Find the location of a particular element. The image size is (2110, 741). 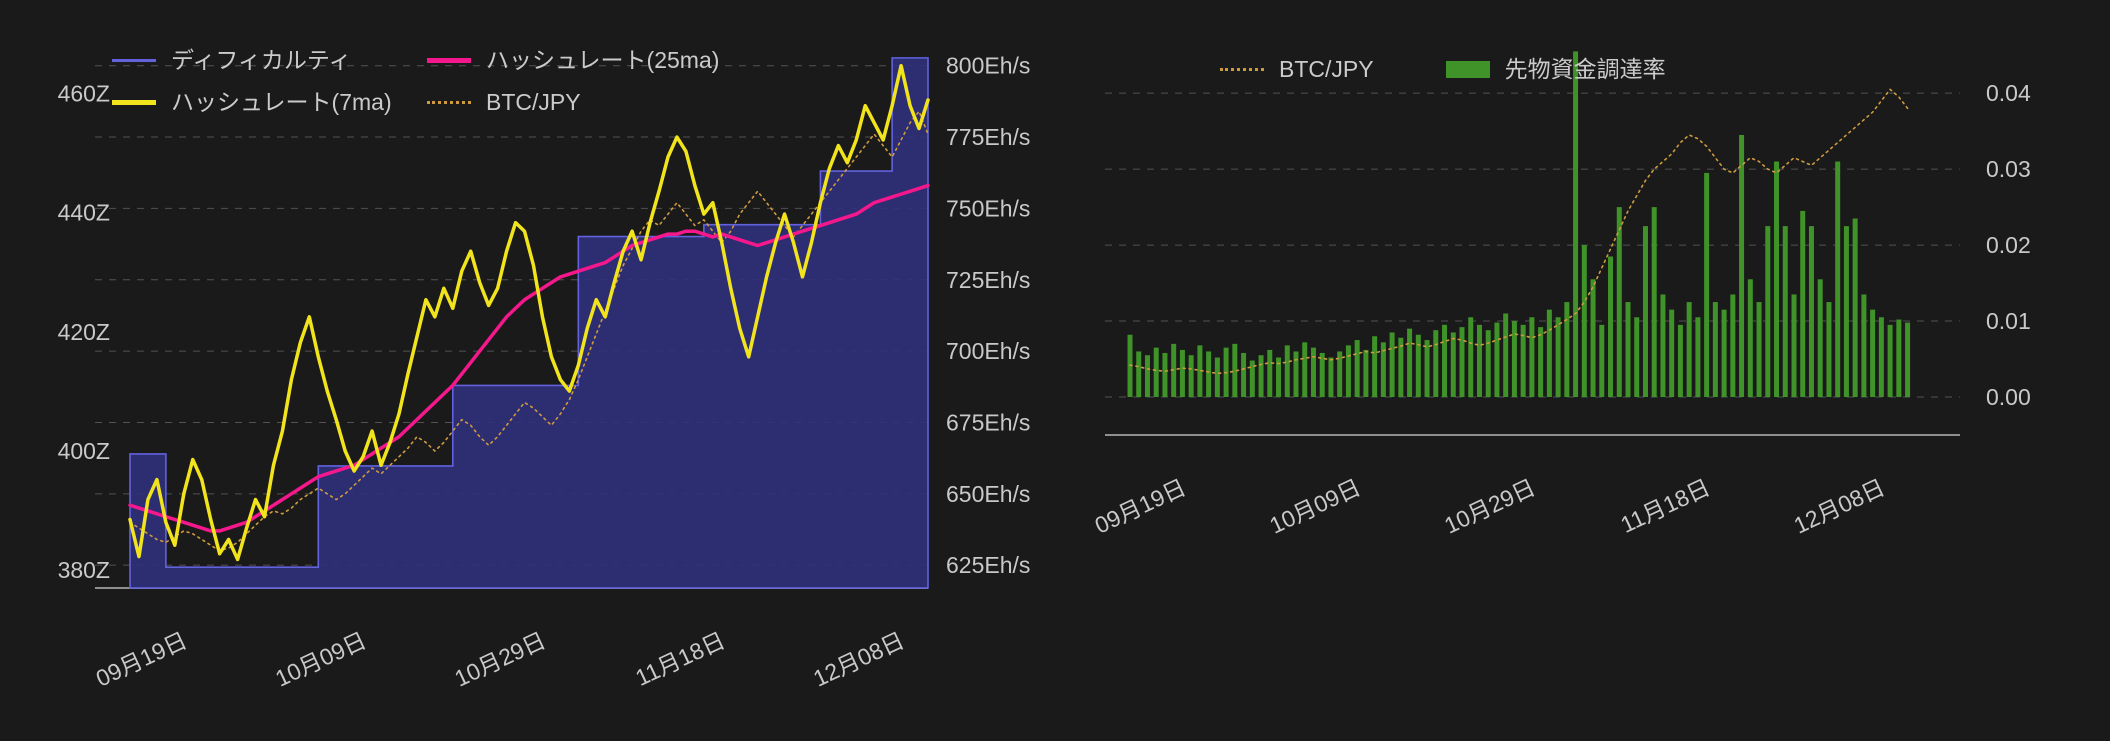

funding-rate-series-swatch is located at coordinates (1467, 70).